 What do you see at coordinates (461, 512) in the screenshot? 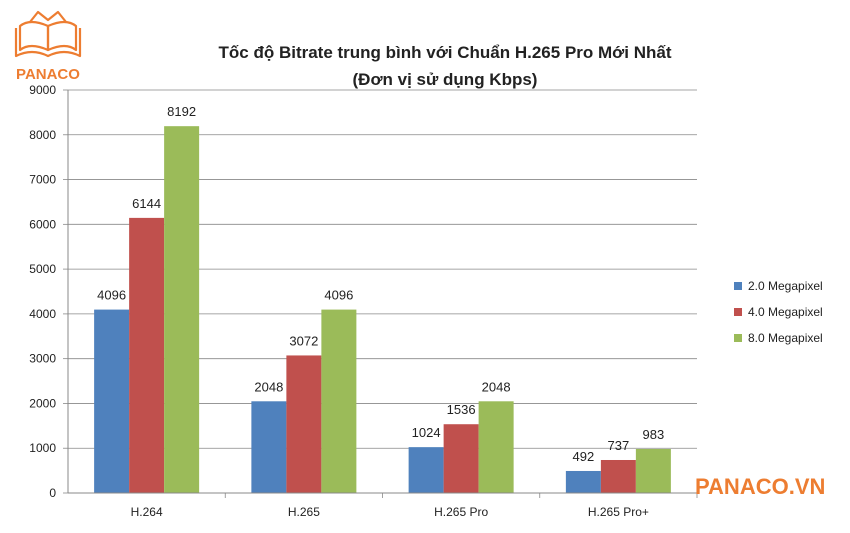
I see `x-tick-label: H.265 Pro` at bounding box center [461, 512].